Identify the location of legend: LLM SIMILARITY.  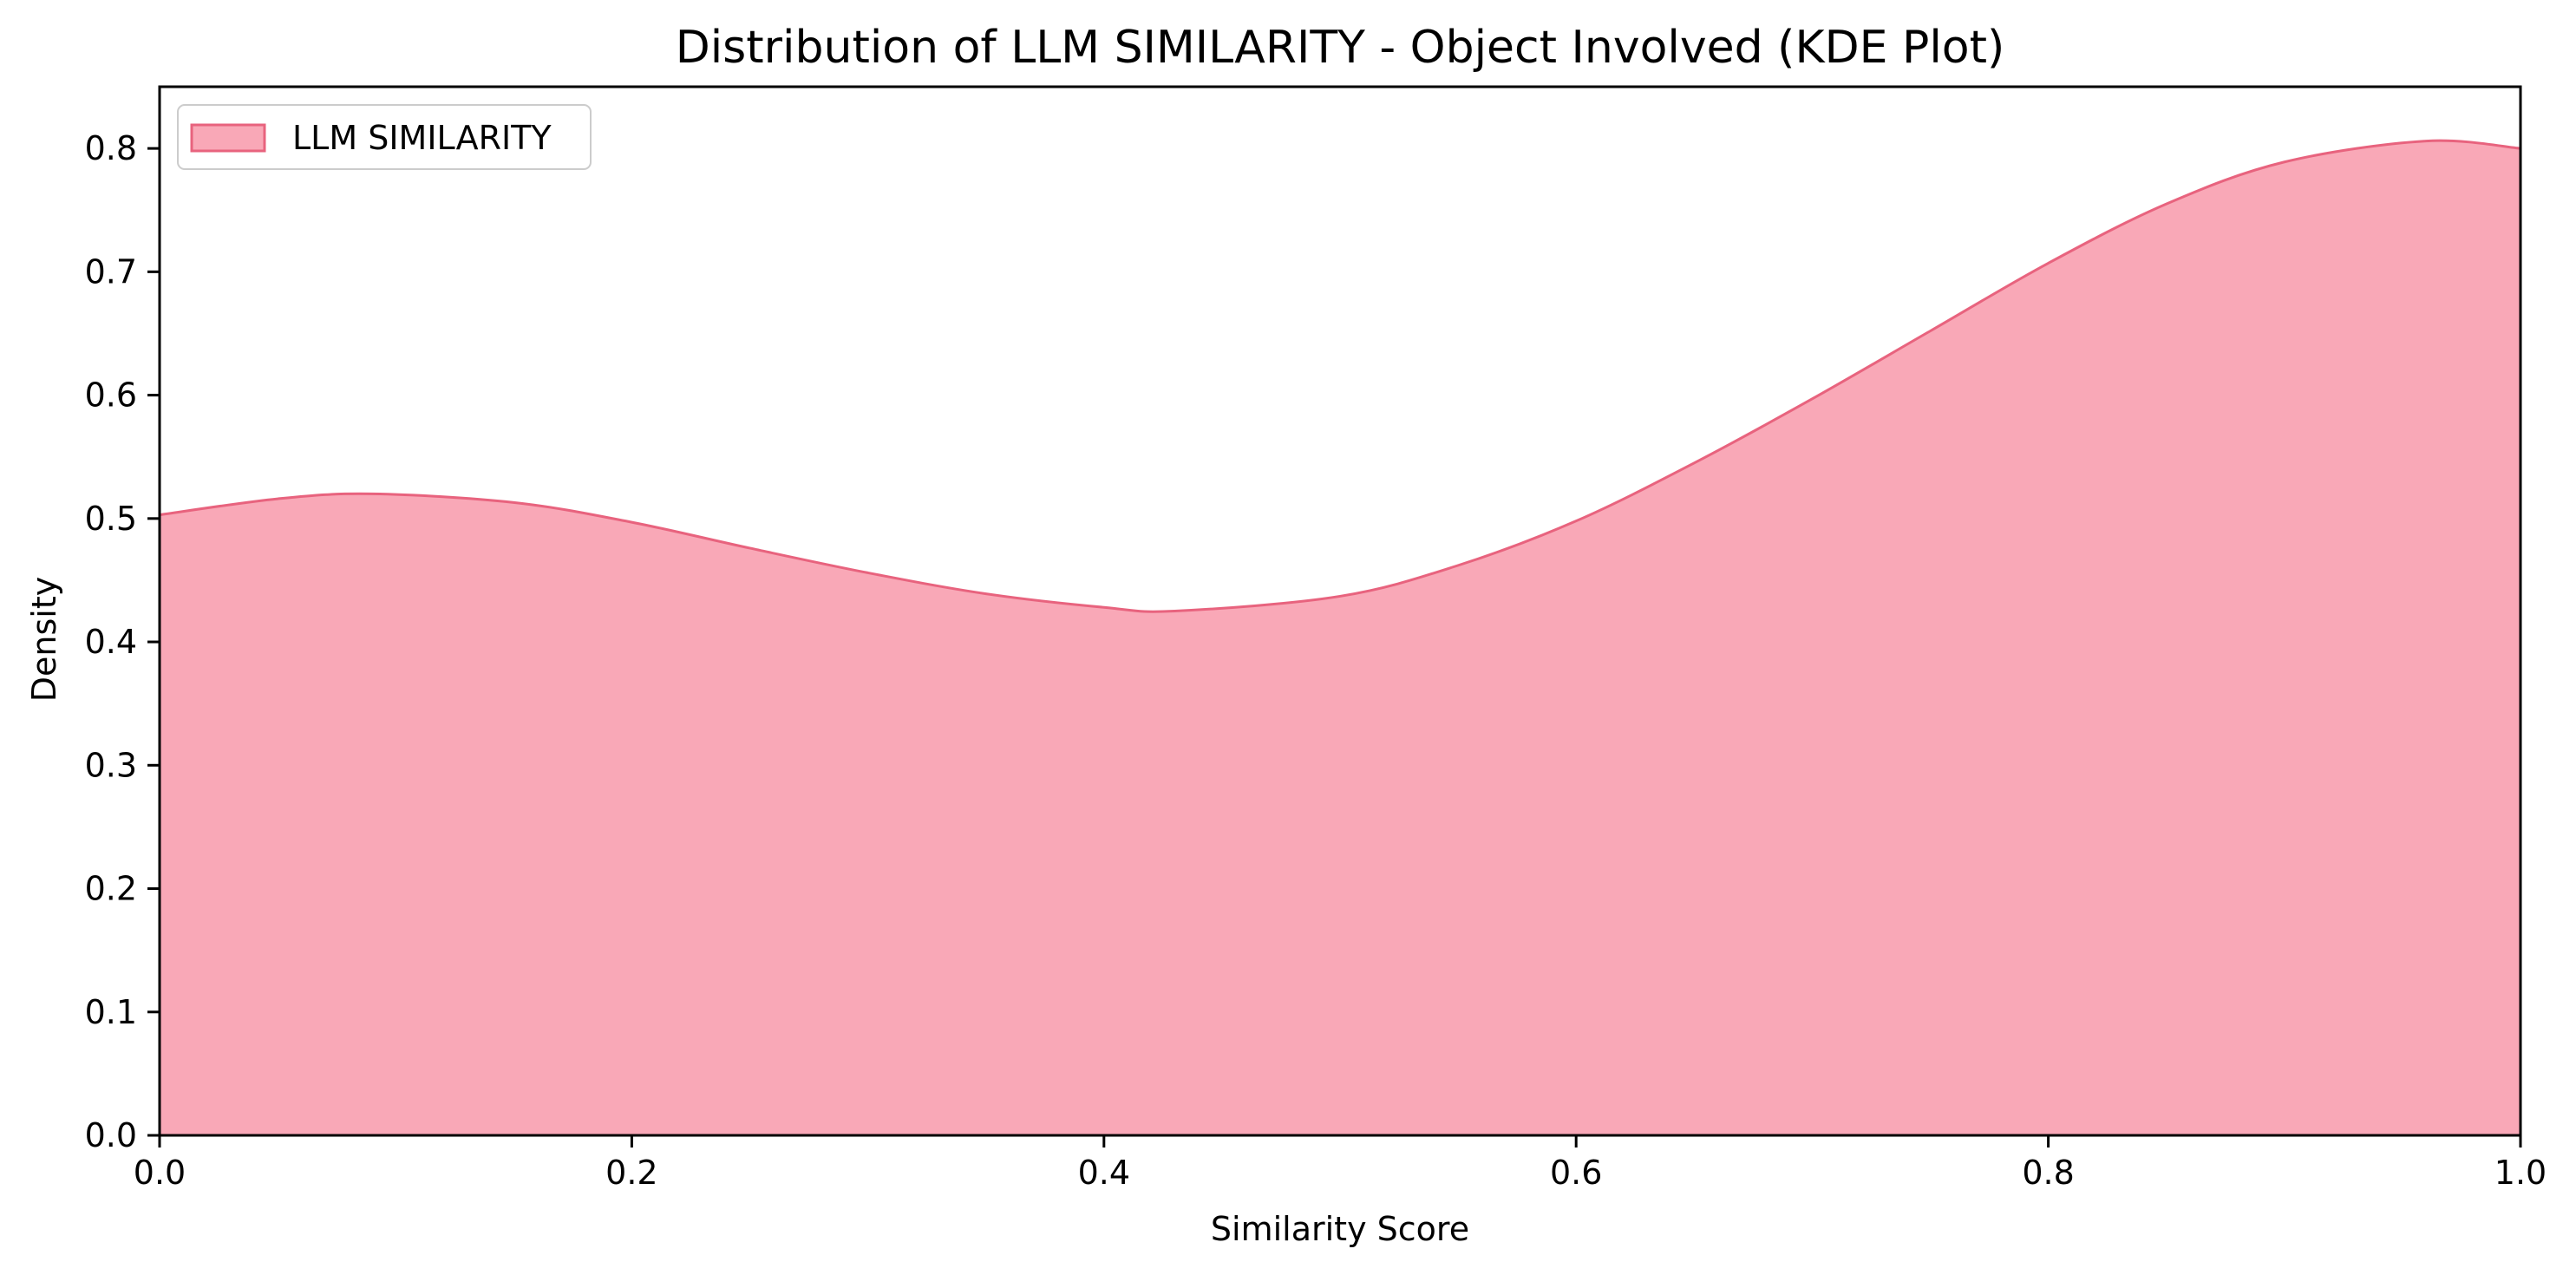
(384, 137).